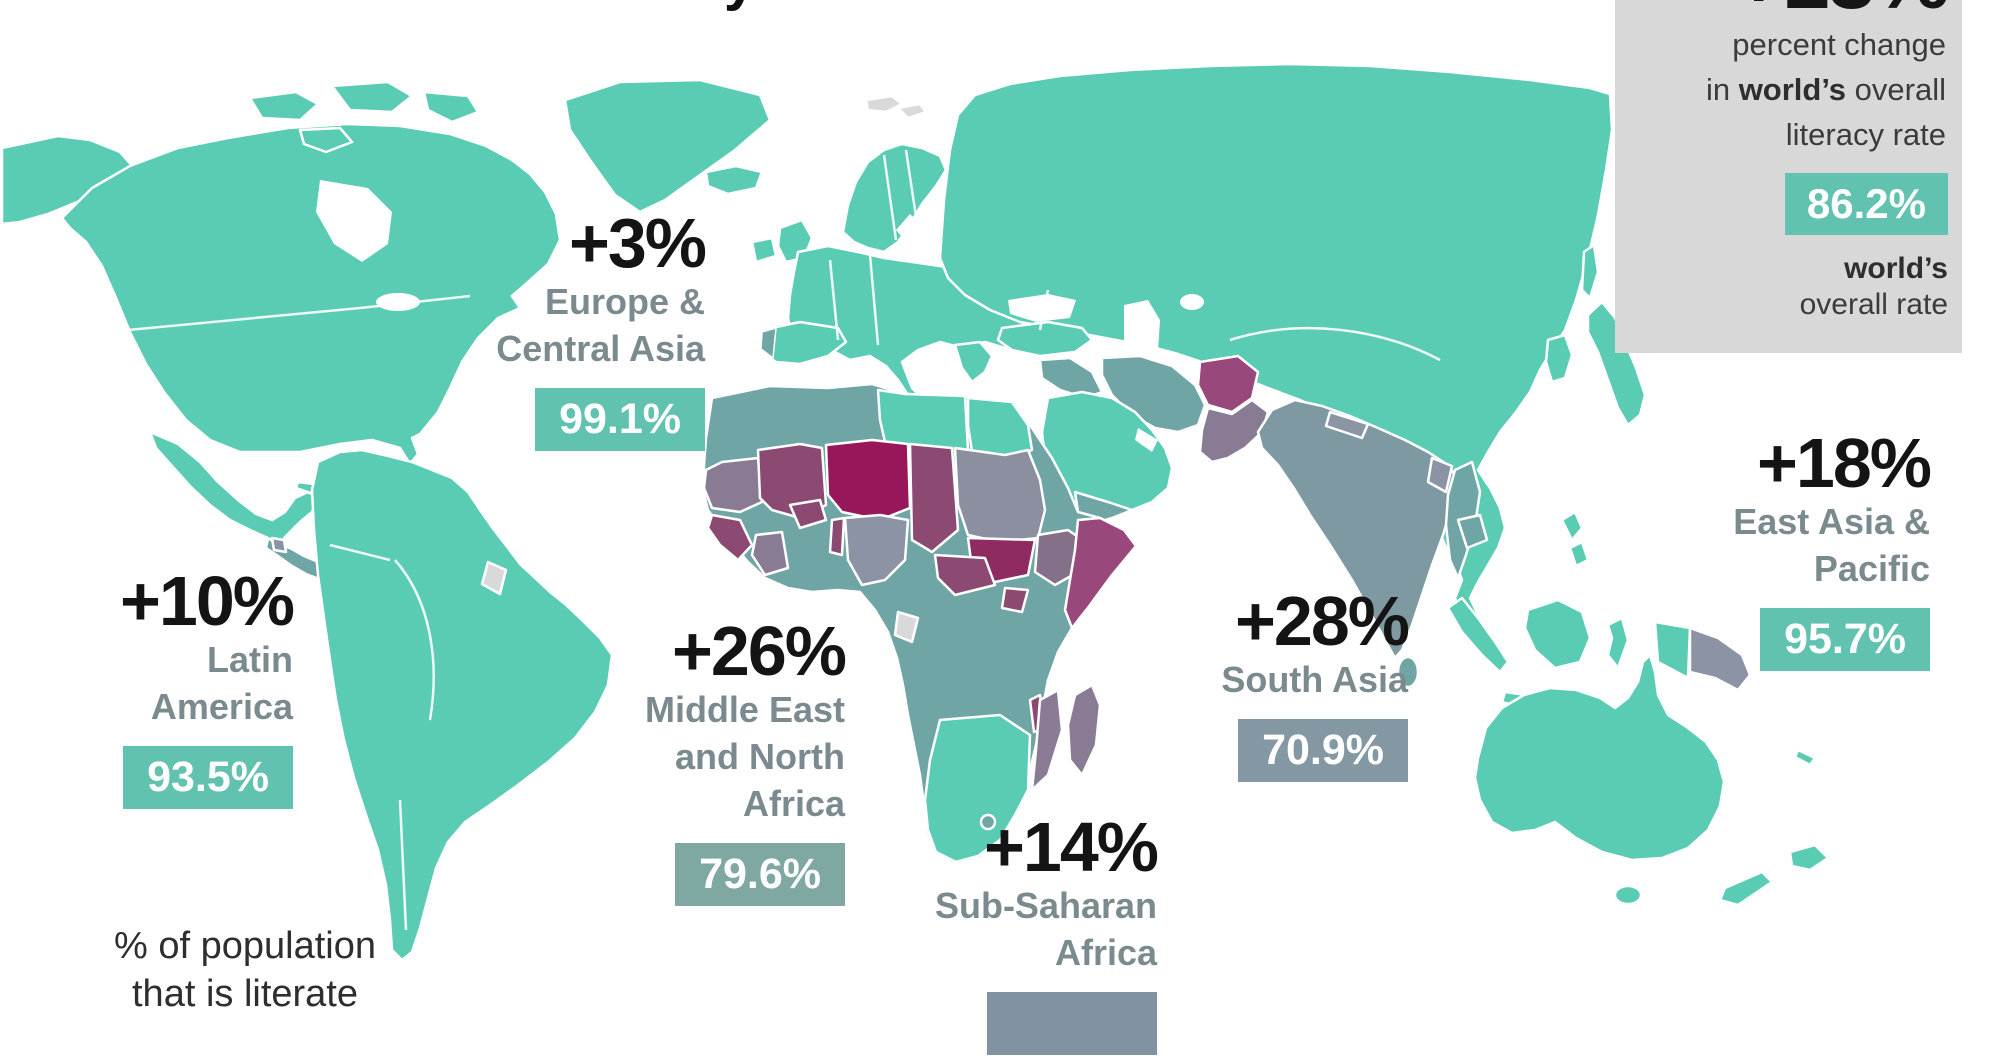 Image resolution: width=2000 pixels, height=1060 pixels. I want to click on annotation-south-asia: +28% South Asia 70.9%, so click(1254, 682).